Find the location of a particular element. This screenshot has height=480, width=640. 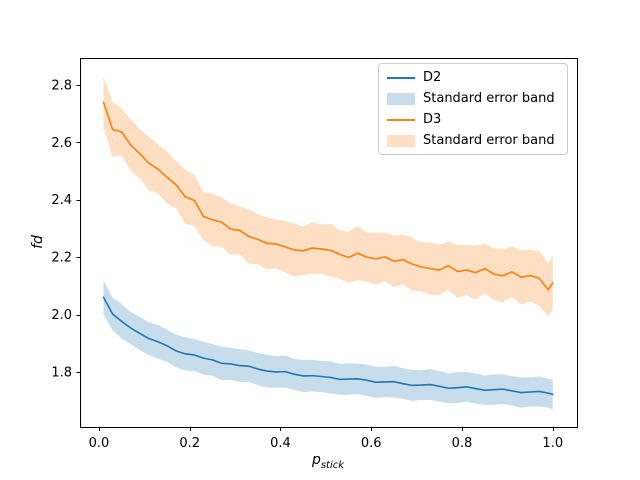

legend-entry: D2 is located at coordinates (473, 78).